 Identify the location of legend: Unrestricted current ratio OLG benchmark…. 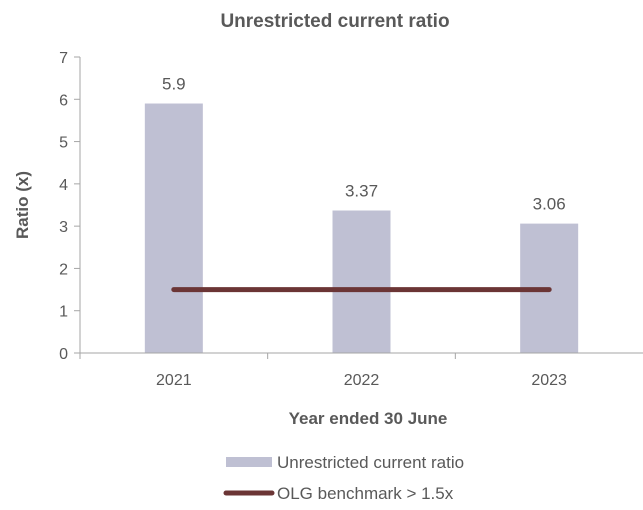
(343, 478).